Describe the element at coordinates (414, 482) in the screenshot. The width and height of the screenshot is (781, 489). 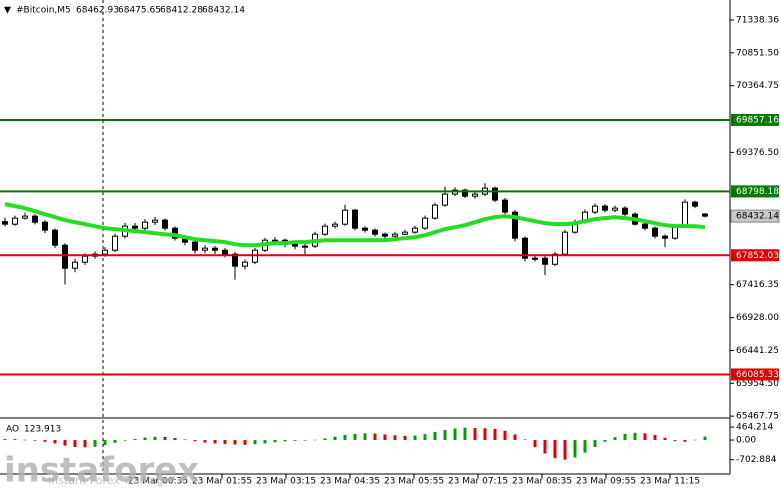
I see `x-tick-label: 23 Mar 05:55` at that location.